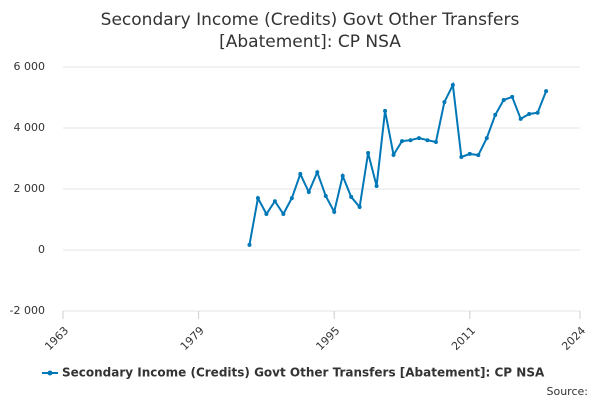 The width and height of the screenshot is (600, 400). I want to click on x-tick-label: 1995, so click(327, 338).